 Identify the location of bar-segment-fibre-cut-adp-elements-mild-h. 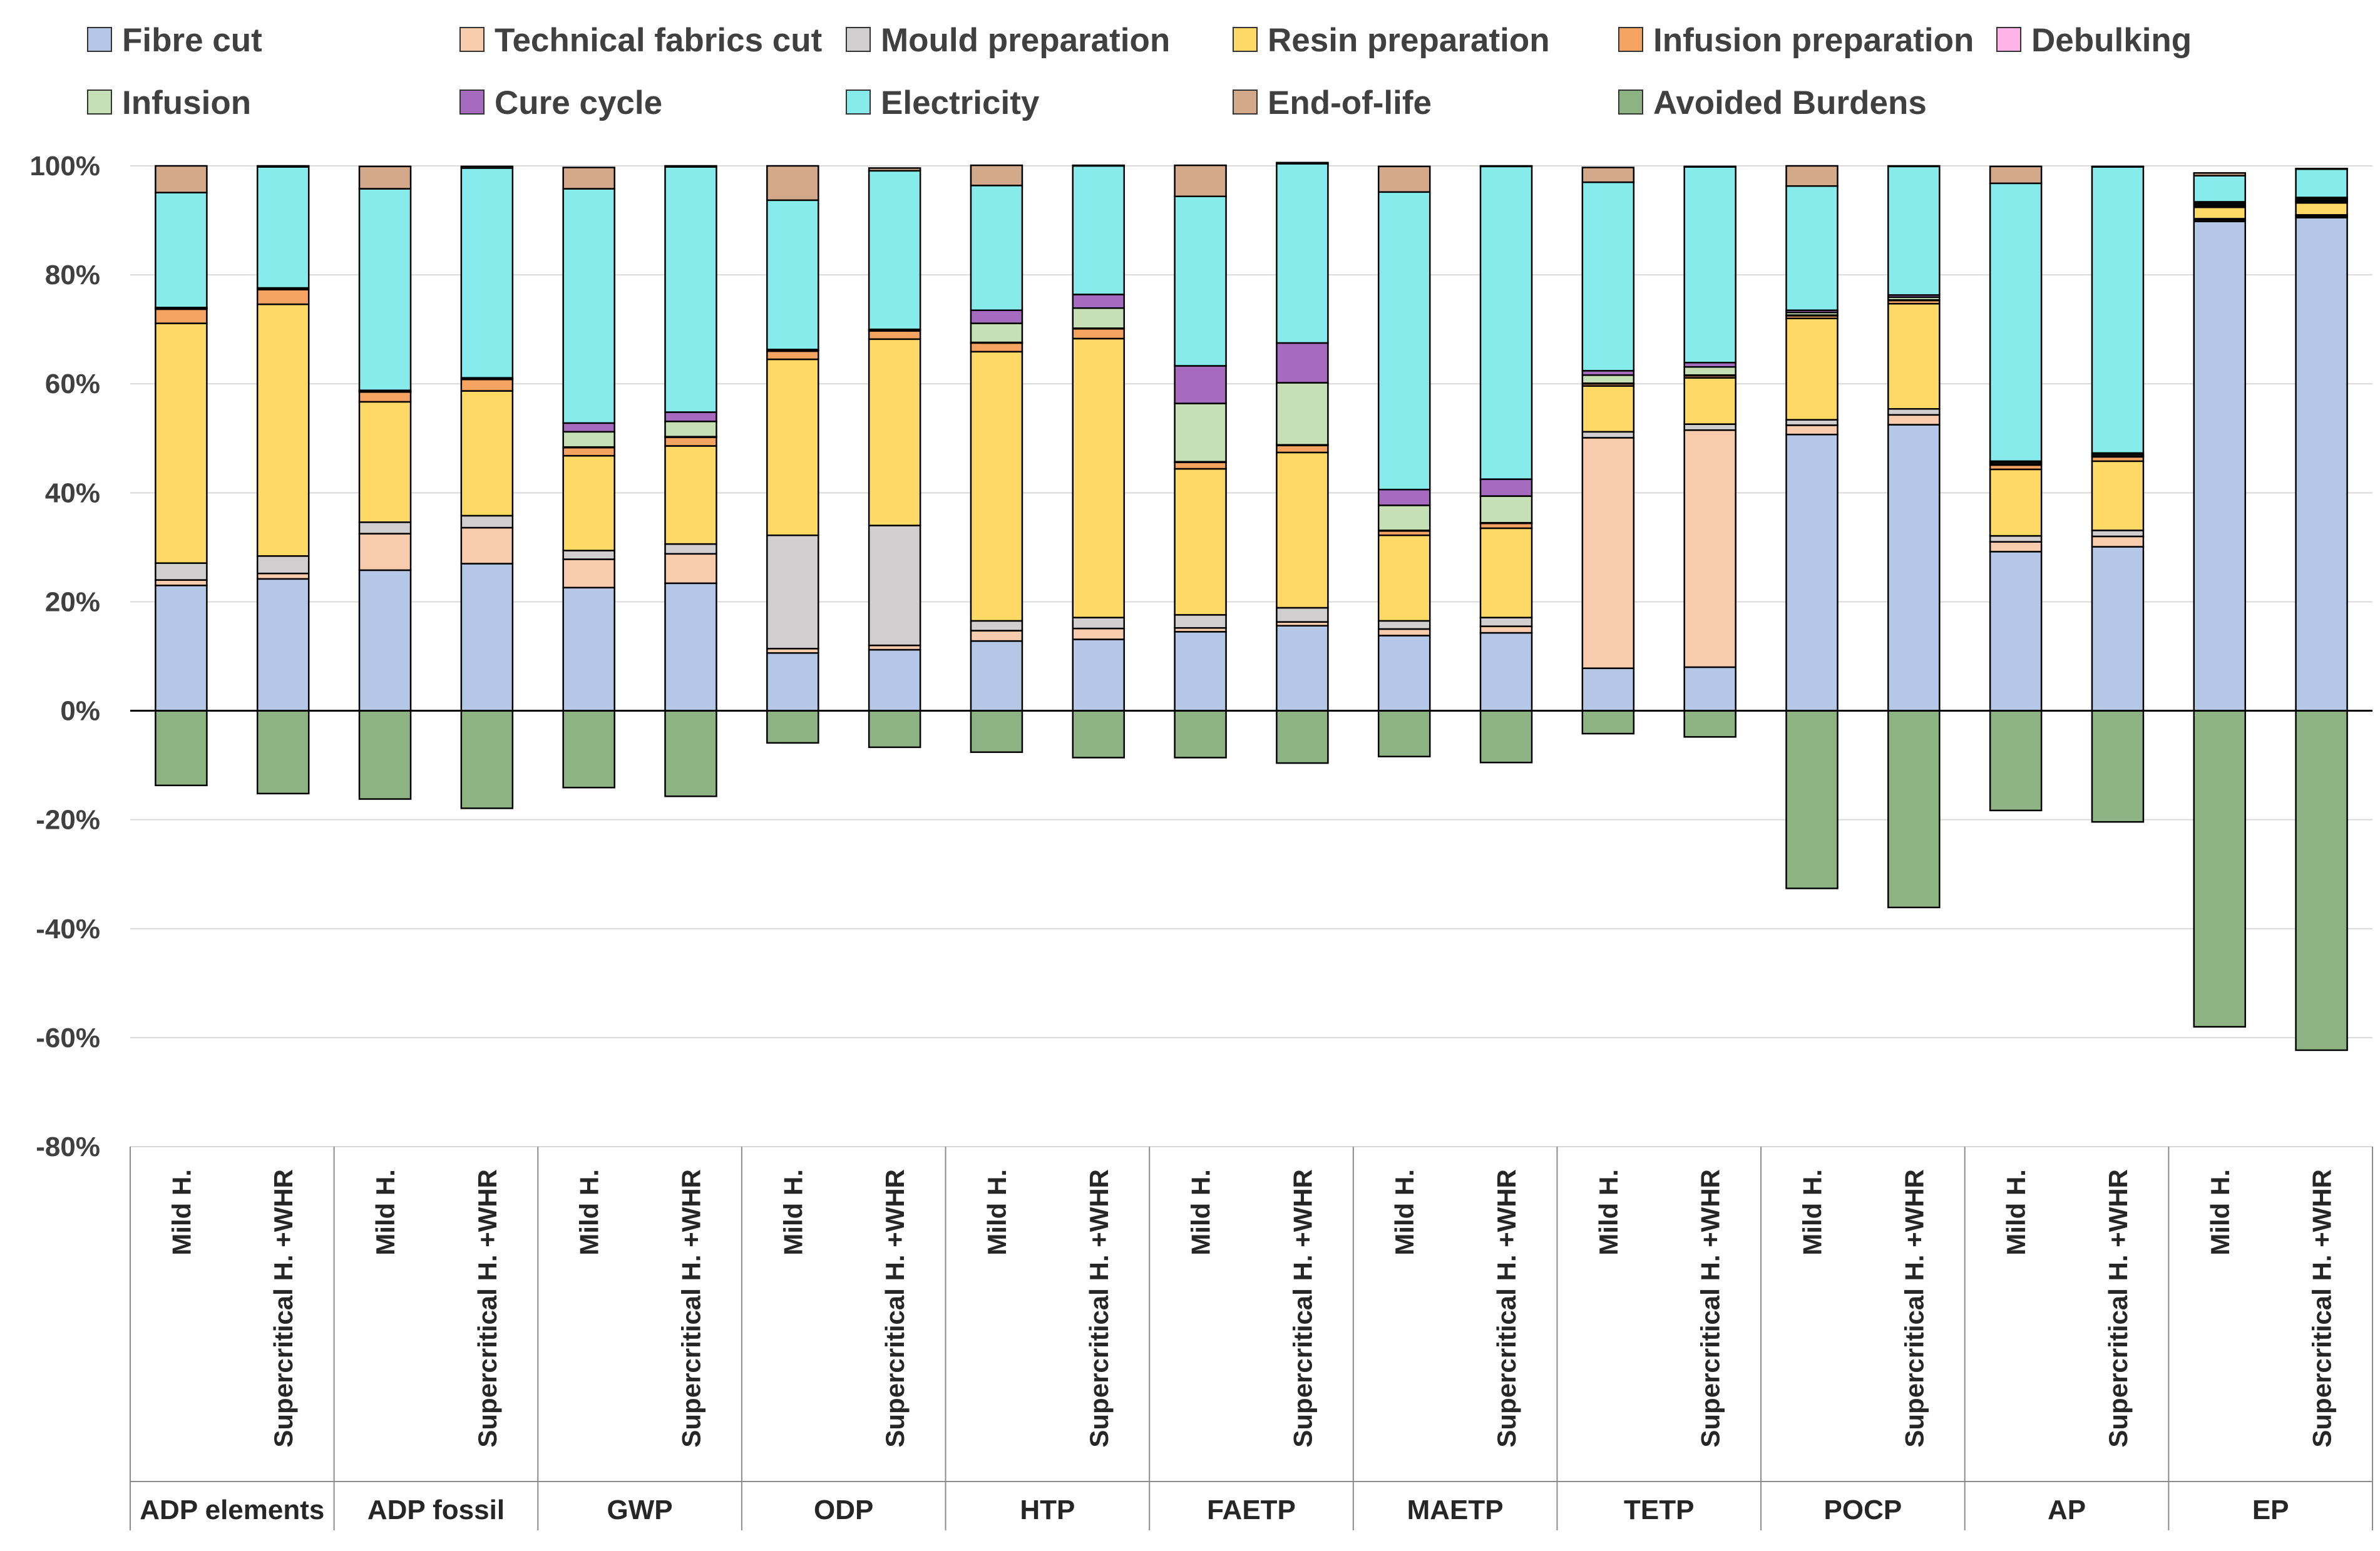
(182, 648).